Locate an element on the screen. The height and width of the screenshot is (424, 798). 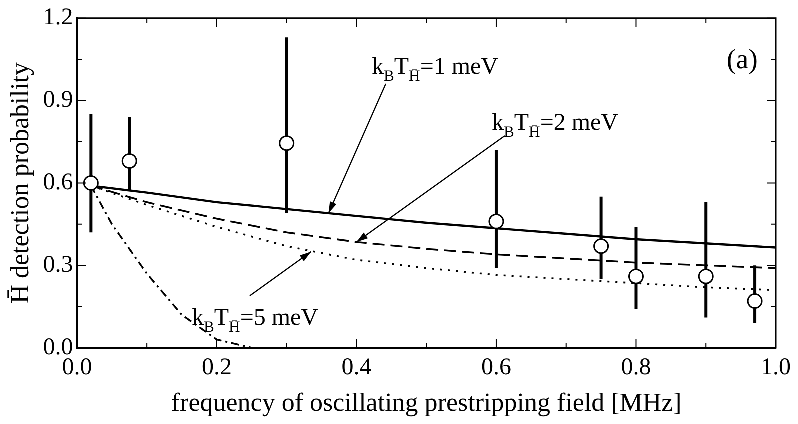
y-tick-label: 1.2 is located at coordinates (58, 17).